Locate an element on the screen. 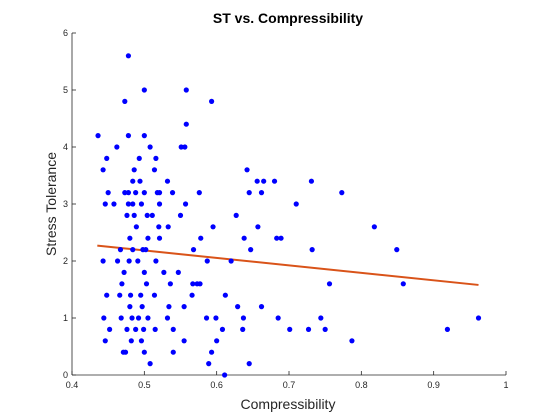  fit-line is located at coordinates (288, 265).